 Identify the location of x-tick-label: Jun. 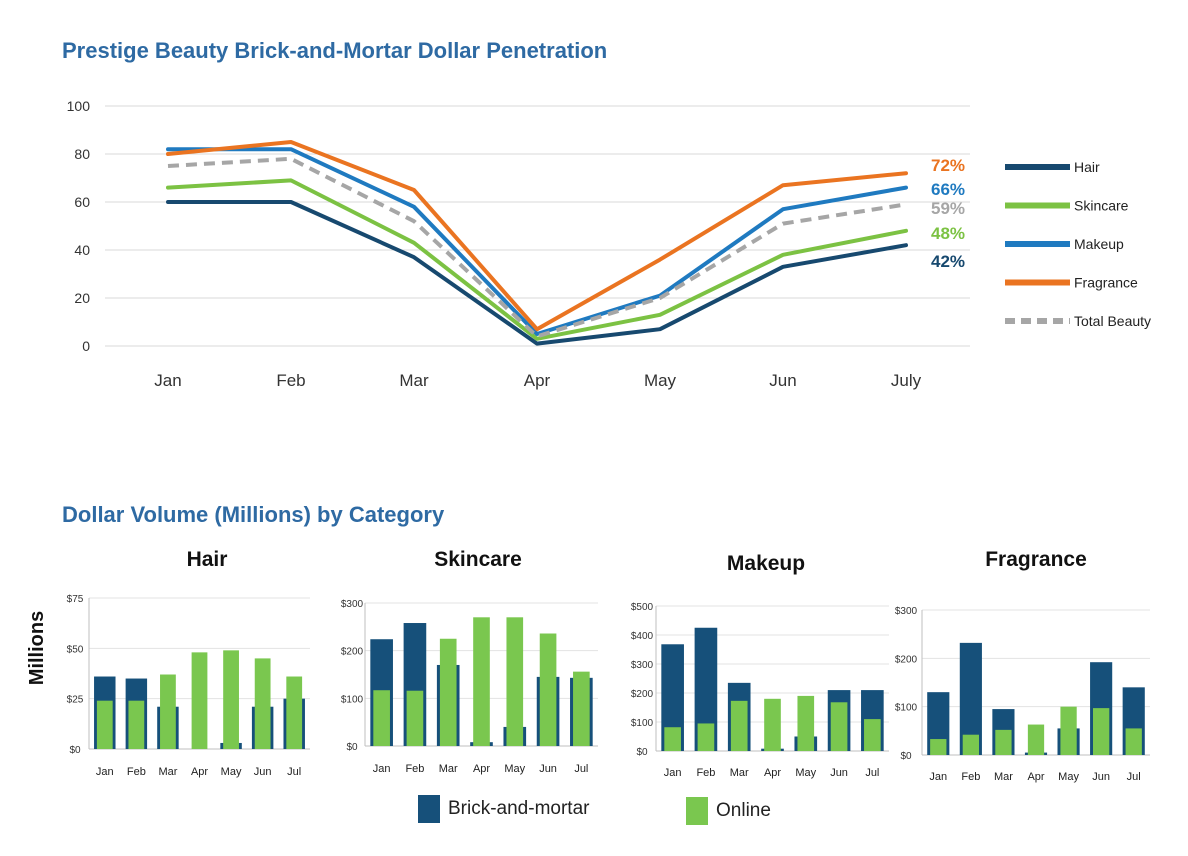
(782, 380).